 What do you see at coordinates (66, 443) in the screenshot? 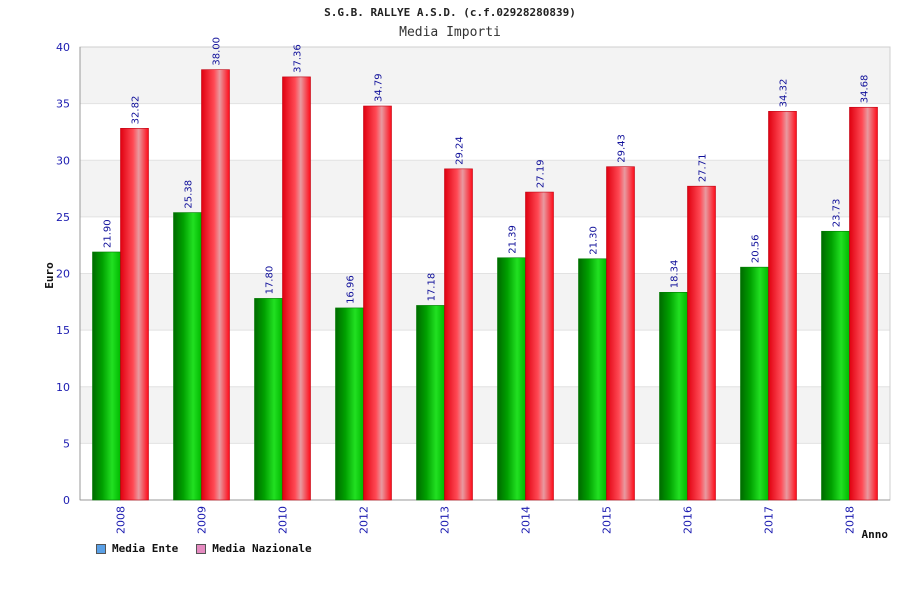
I see `y-tick-label: 5` at bounding box center [66, 443].